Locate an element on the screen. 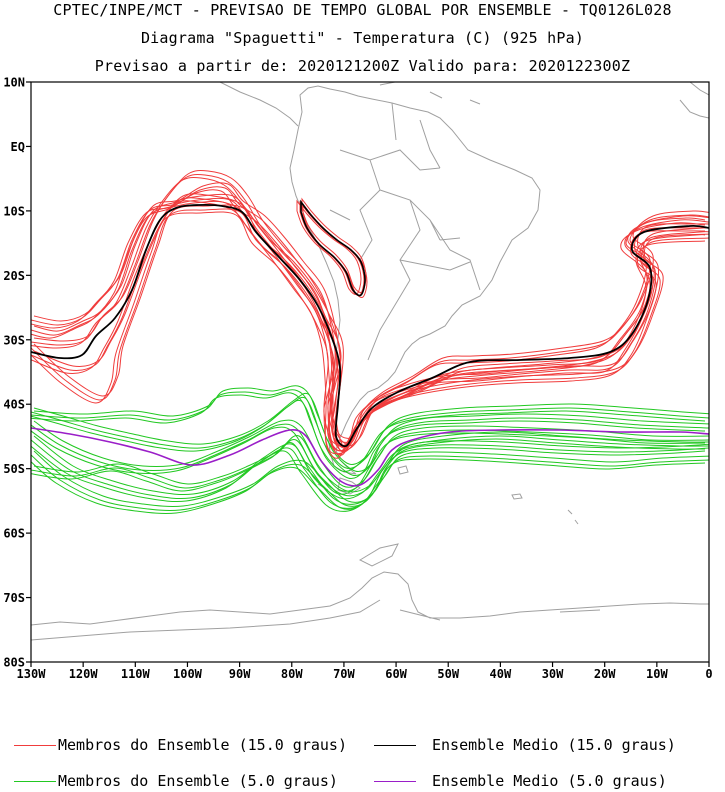 This screenshot has height=792, width=725. lat-tick-label: 40S is located at coordinates (14, 405).